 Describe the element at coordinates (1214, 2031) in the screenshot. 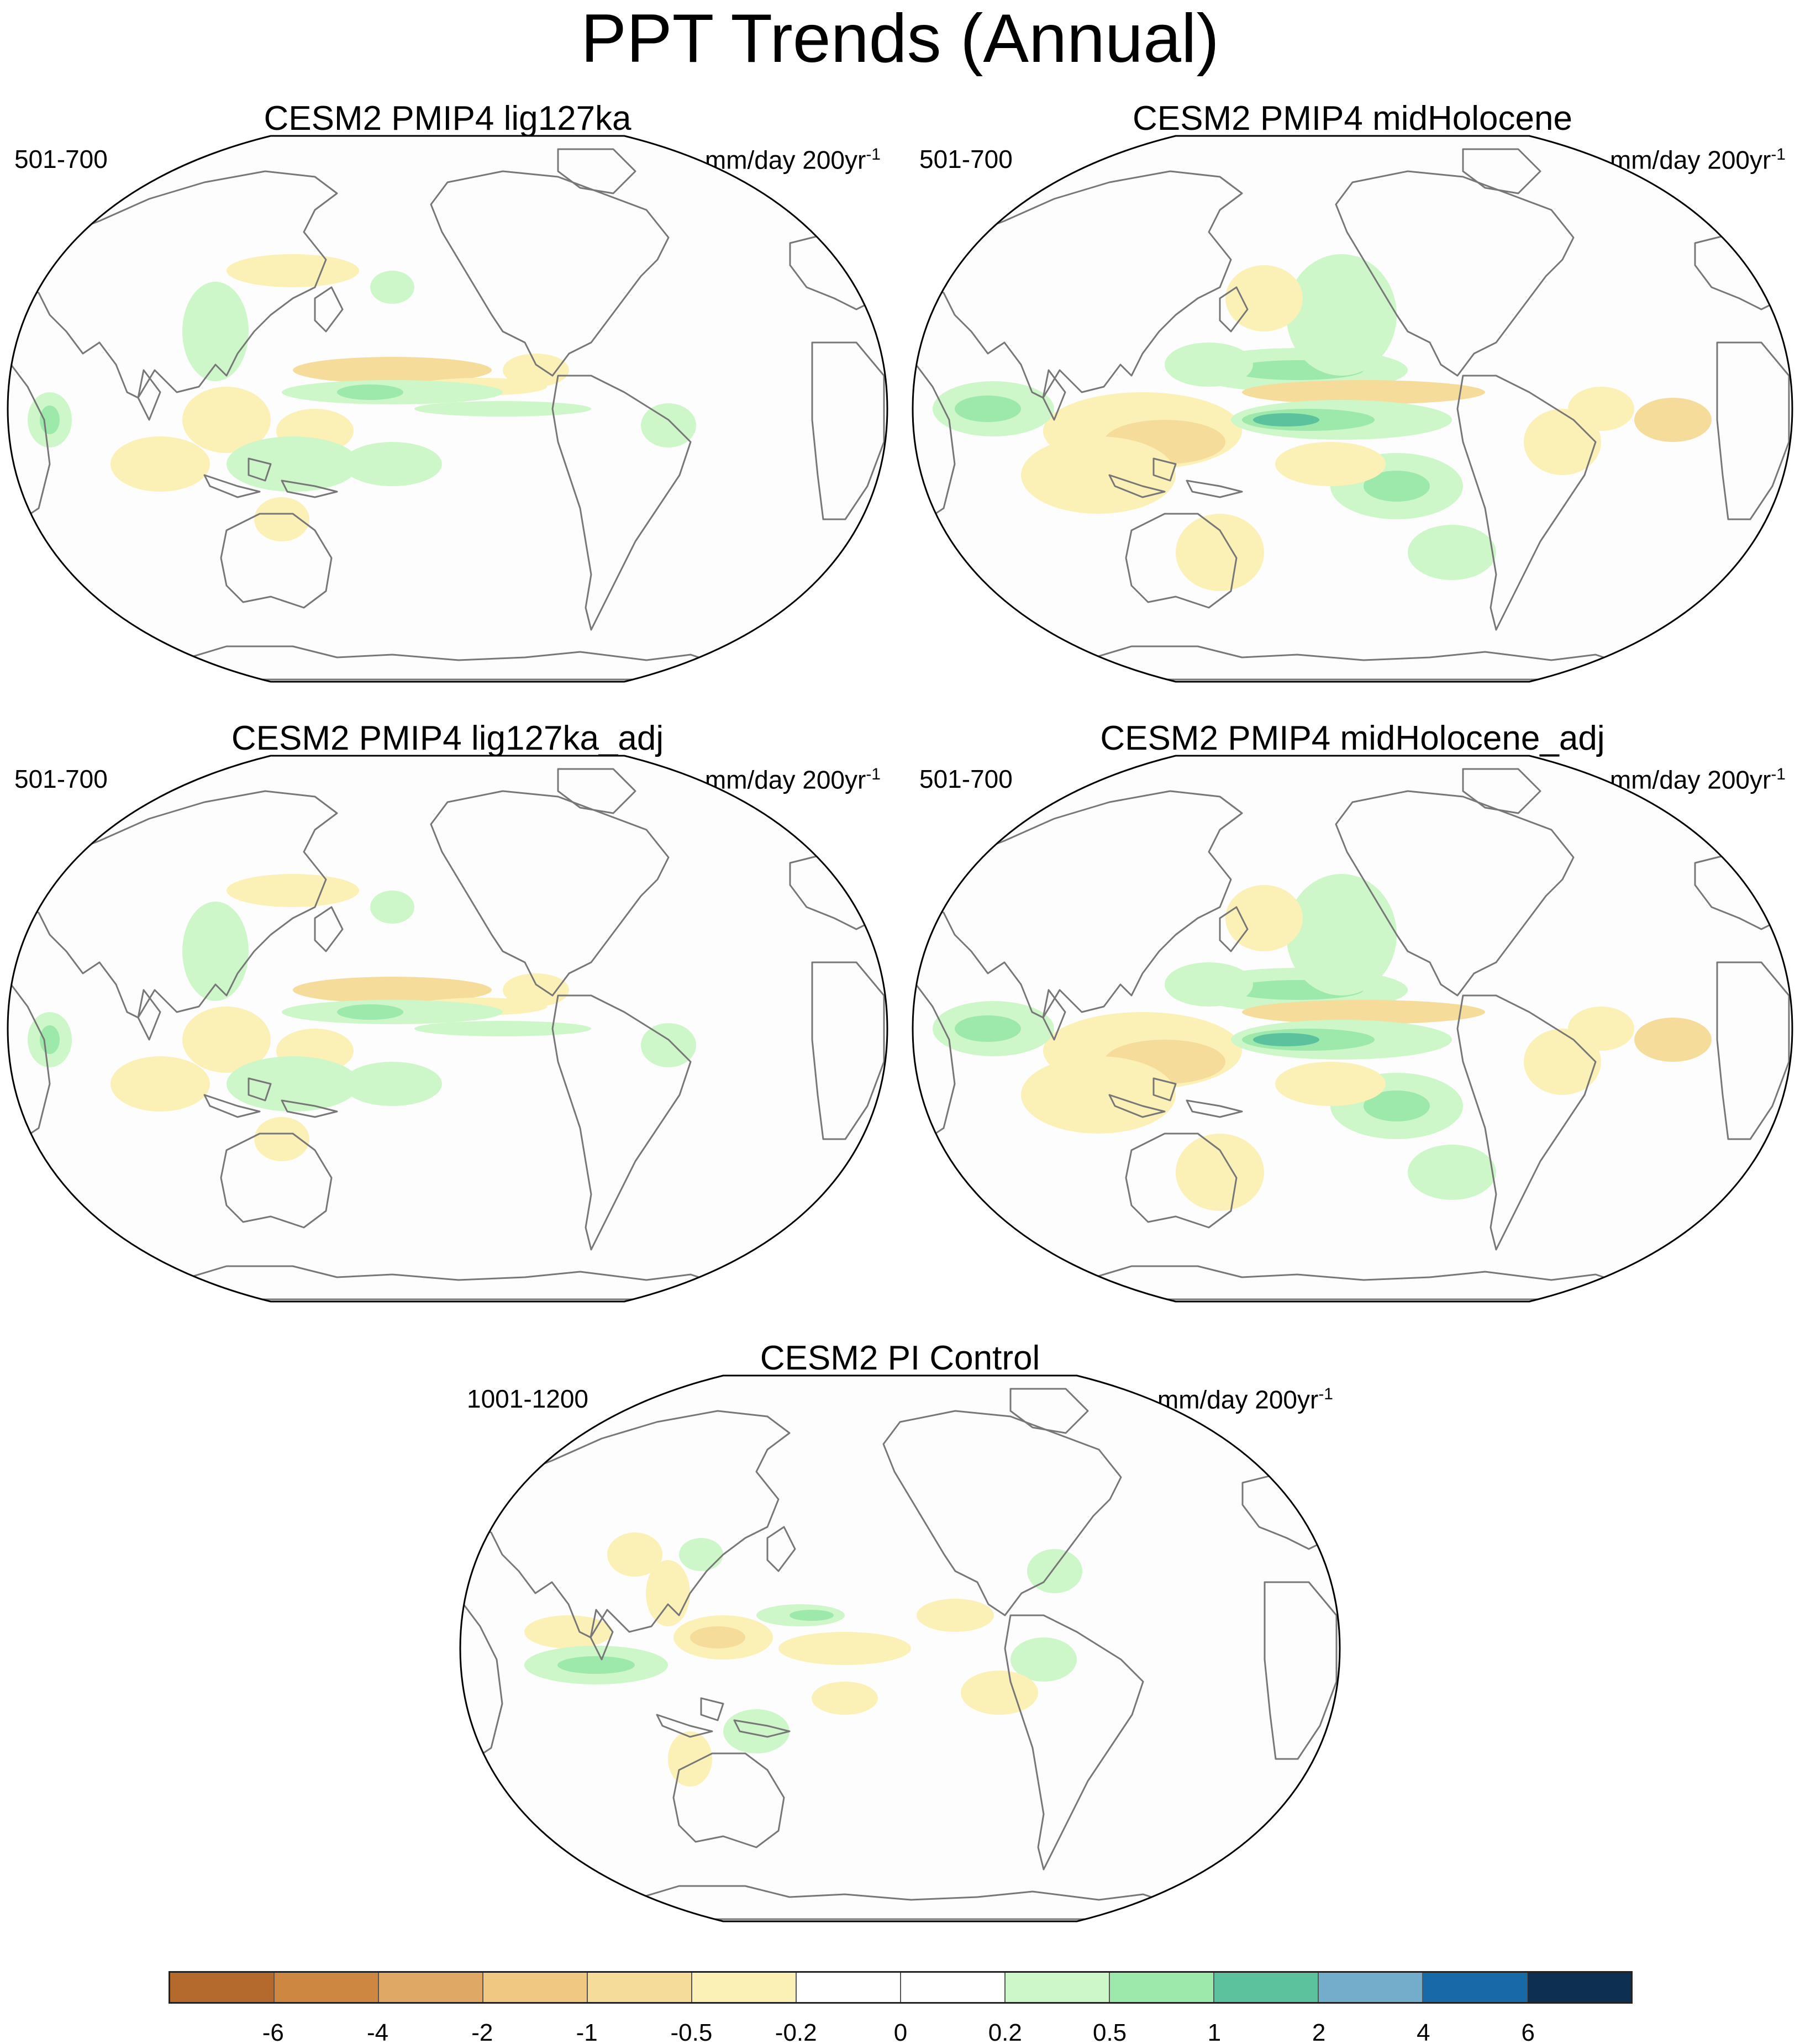

I see `colorbar-tick-label: 1` at that location.